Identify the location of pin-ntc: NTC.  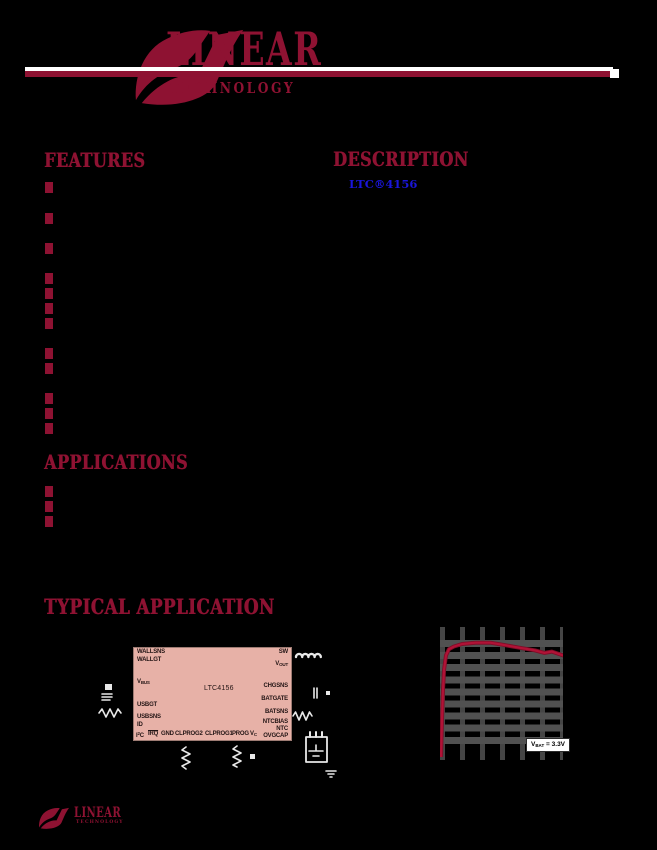
(282, 729).